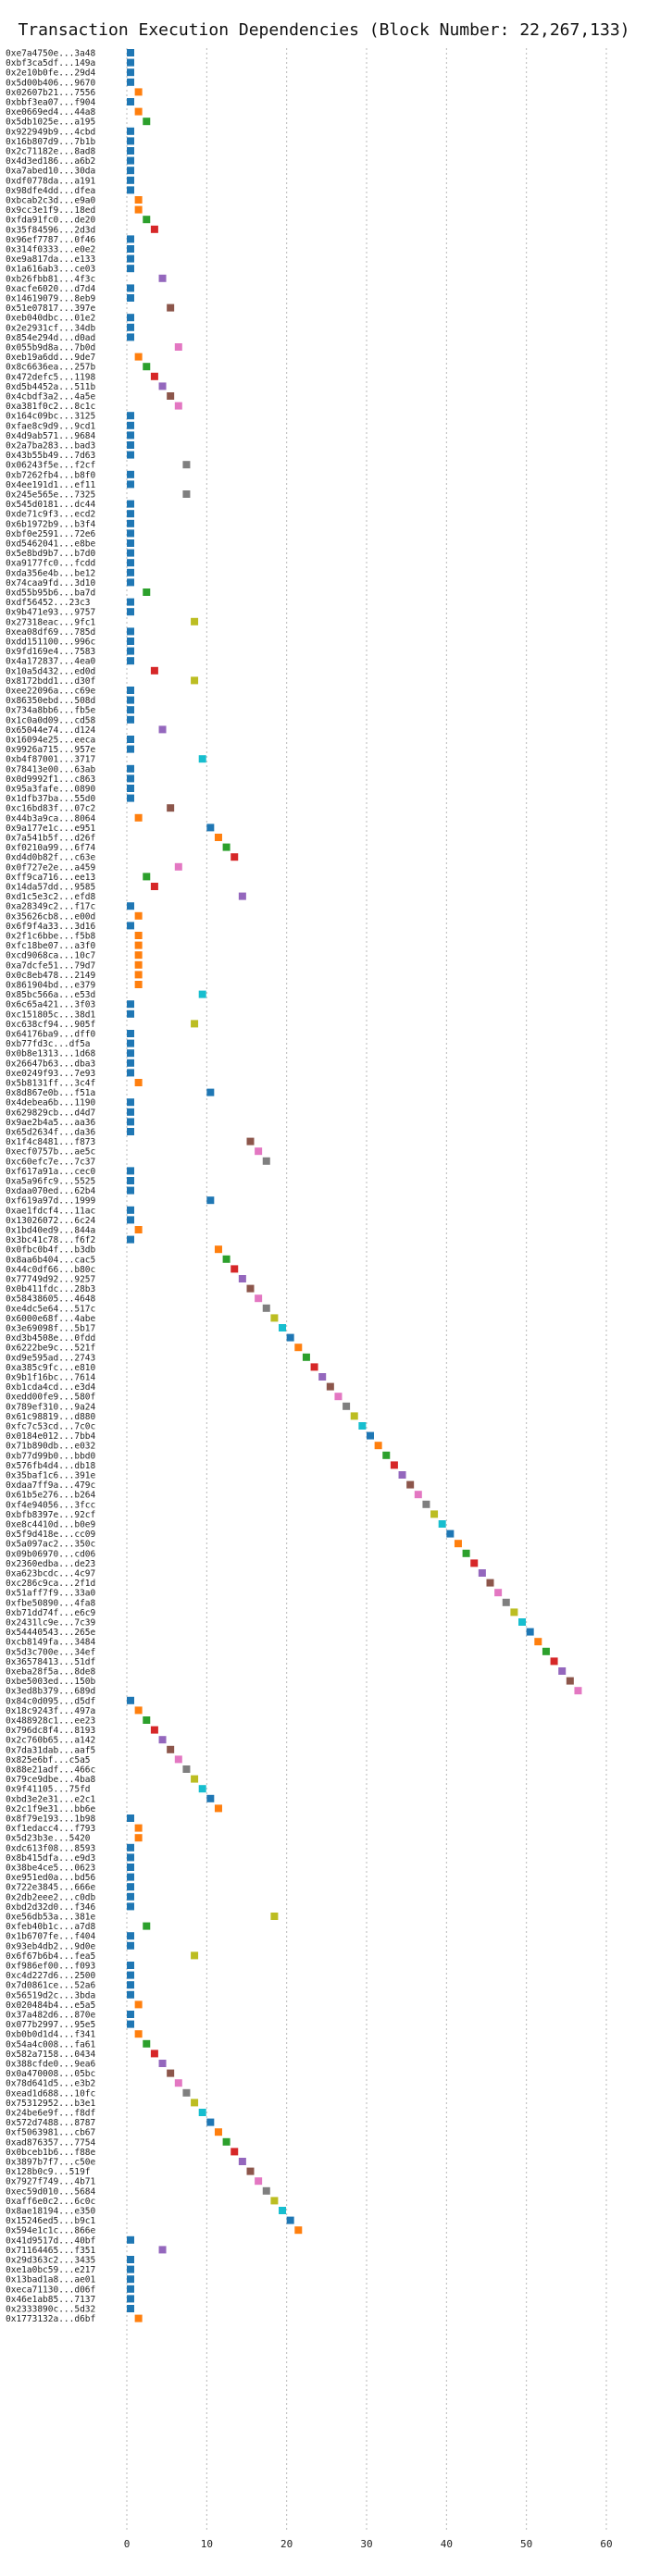  Describe the element at coordinates (50, 123) in the screenshot. I see `y-tick-label: 0x5db1025e...a195` at that location.